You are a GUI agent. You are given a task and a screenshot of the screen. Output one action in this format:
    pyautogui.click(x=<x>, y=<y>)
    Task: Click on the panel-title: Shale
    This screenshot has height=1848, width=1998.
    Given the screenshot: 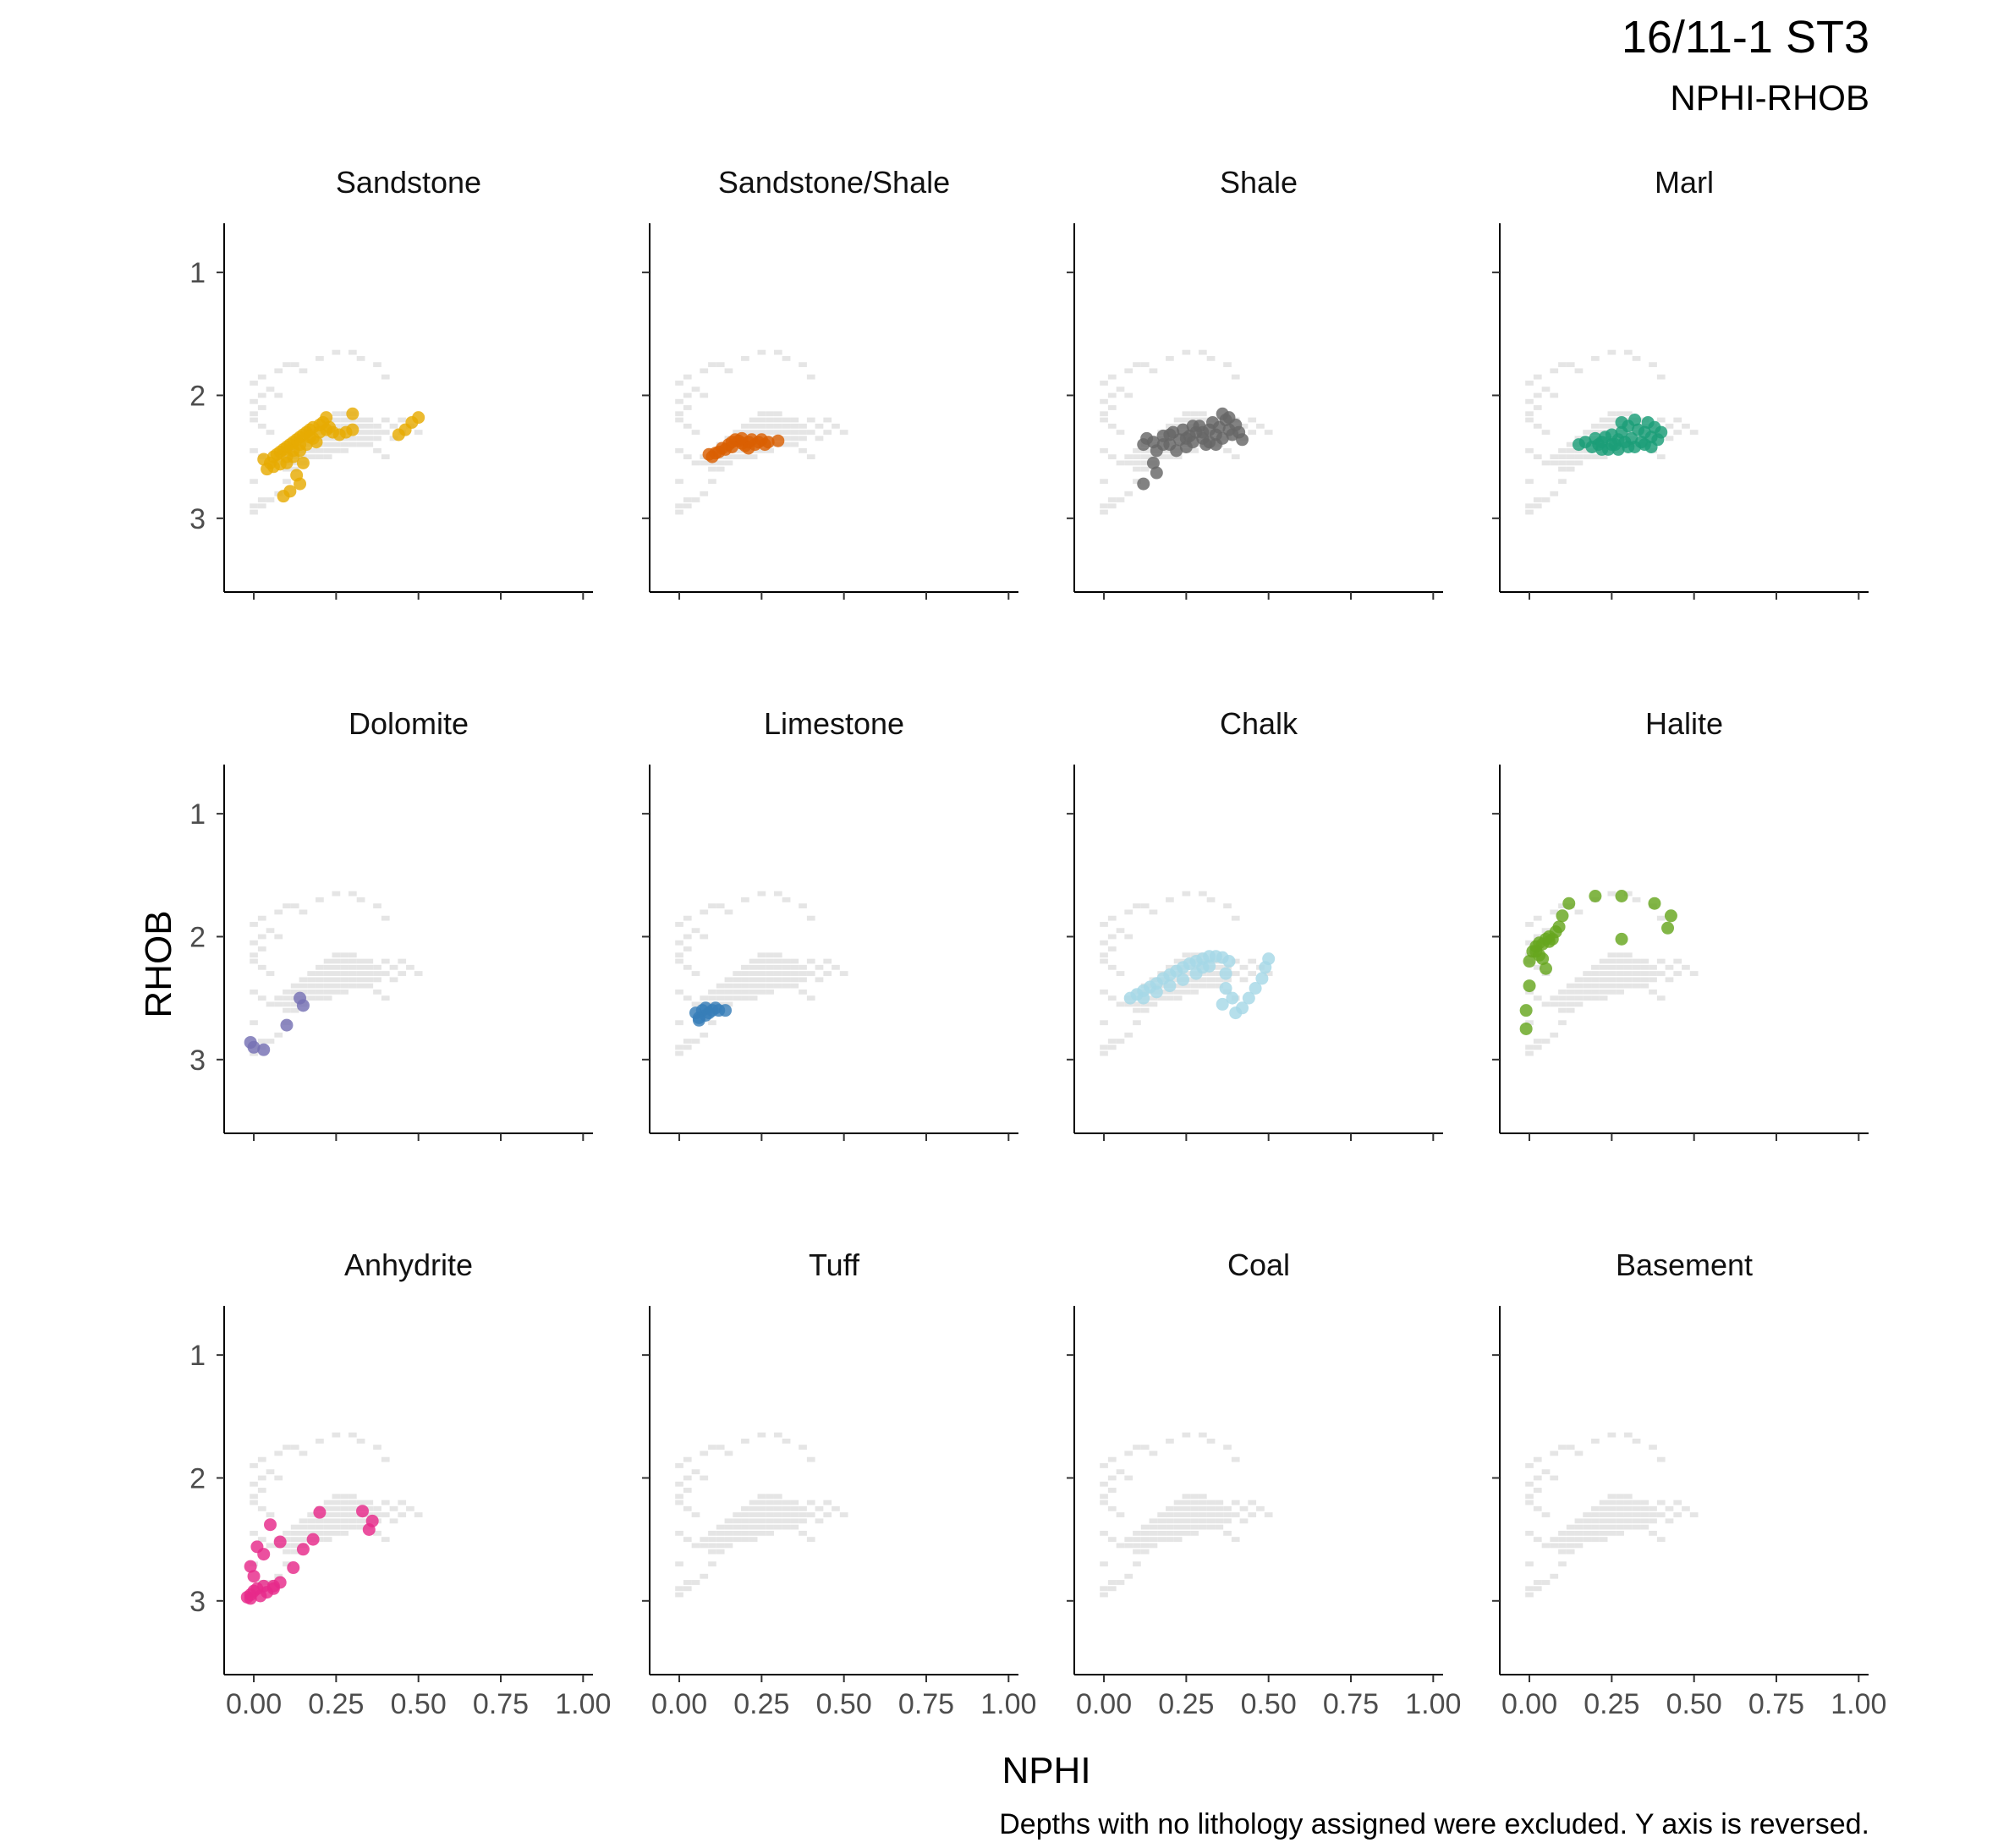 What is the action you would take?
    pyautogui.click(x=1259, y=182)
    